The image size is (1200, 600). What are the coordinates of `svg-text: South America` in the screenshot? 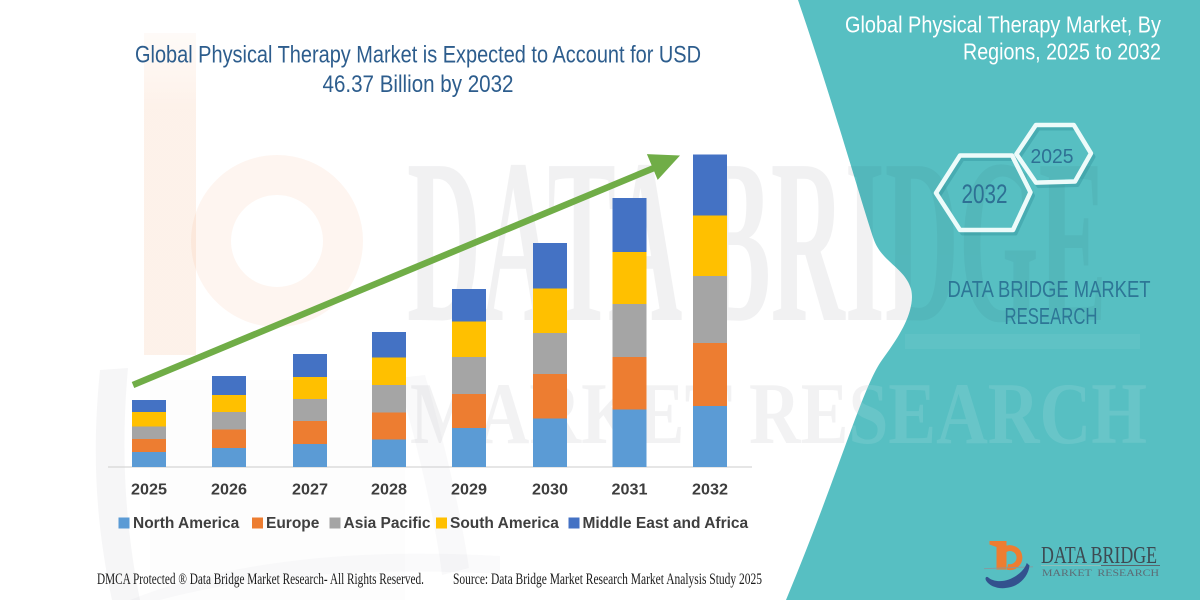 It's located at (504, 523).